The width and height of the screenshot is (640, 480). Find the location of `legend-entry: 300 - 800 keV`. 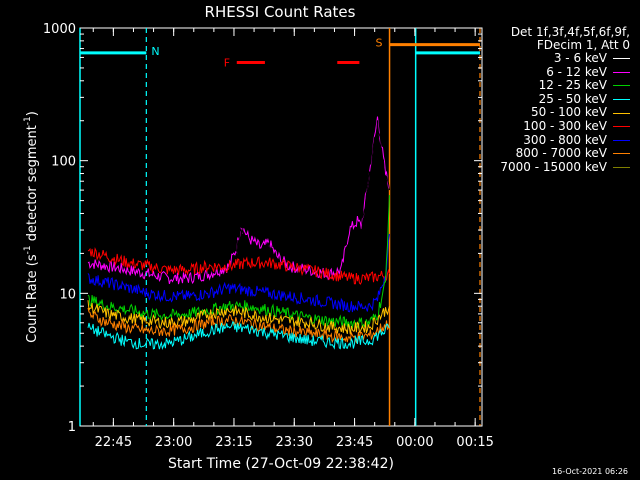

legend-entry: 300 - 800 keV is located at coordinates (550, 140).